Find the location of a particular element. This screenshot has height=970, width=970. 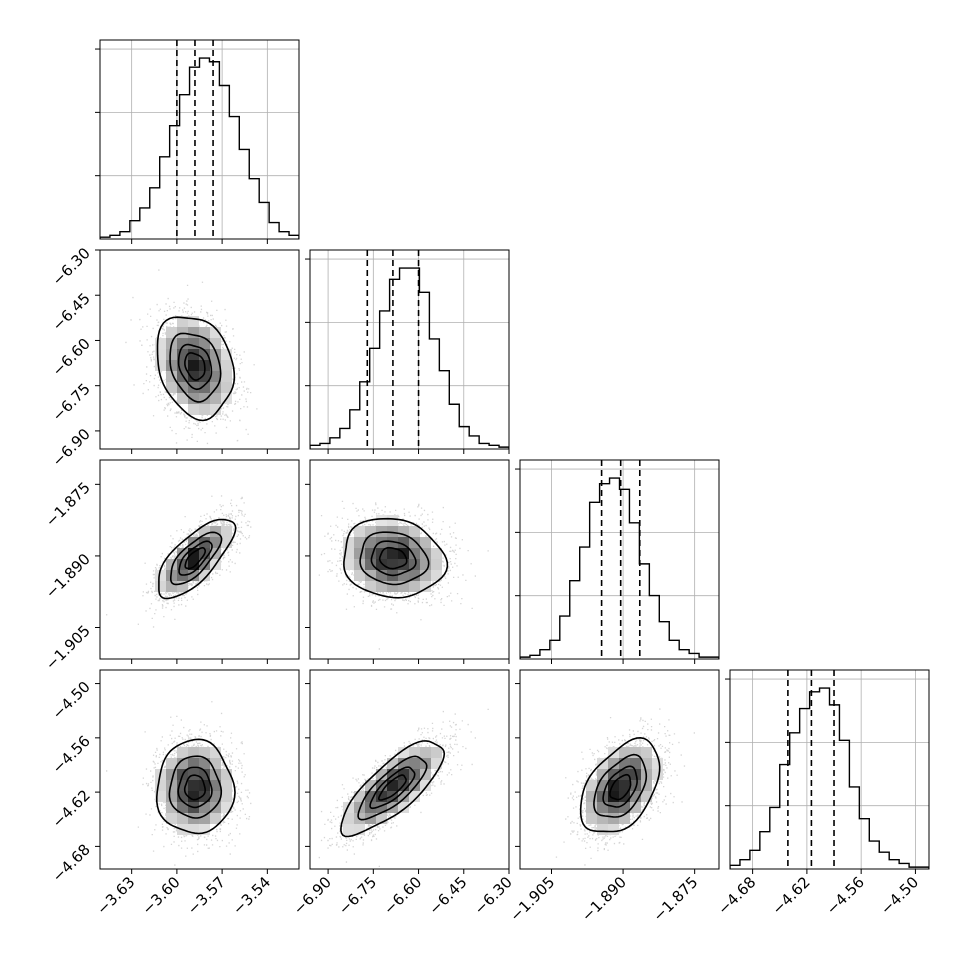

y-tick-label: −6.60 is located at coordinates (71, 357).